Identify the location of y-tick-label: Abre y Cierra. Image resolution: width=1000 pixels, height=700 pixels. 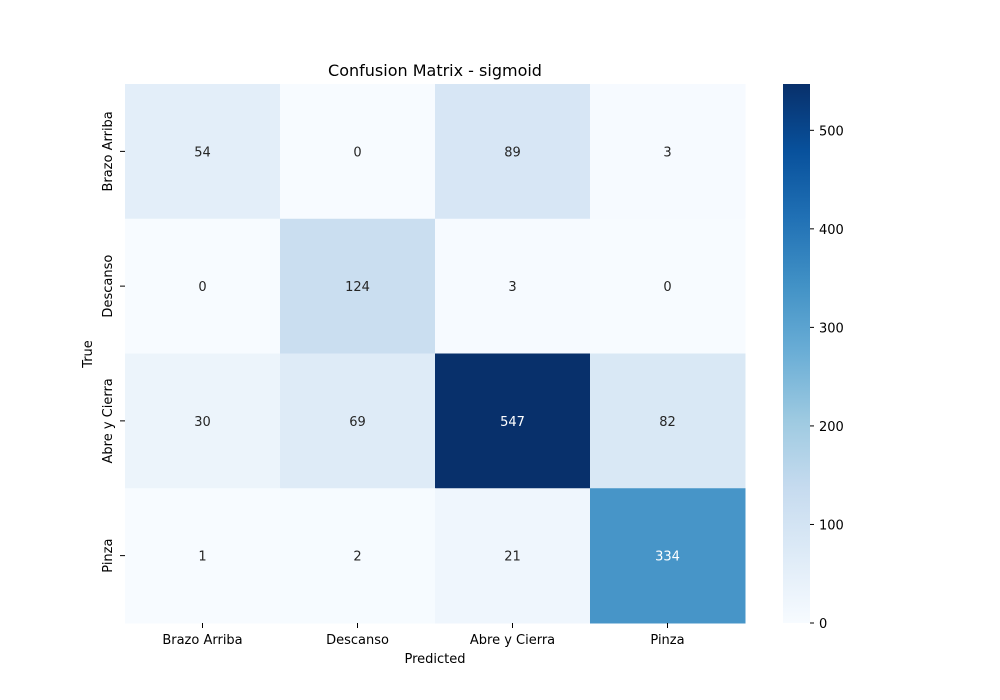
(108, 420).